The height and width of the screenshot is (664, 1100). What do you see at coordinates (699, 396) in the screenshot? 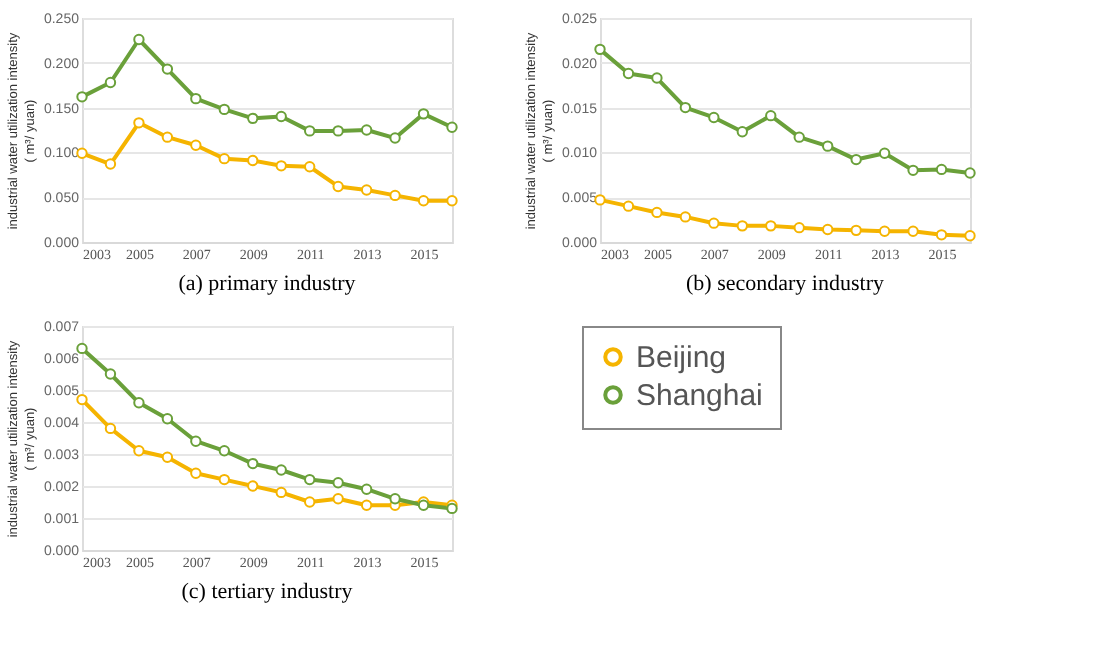
I see `legend-label: Shanghai` at bounding box center [699, 396].